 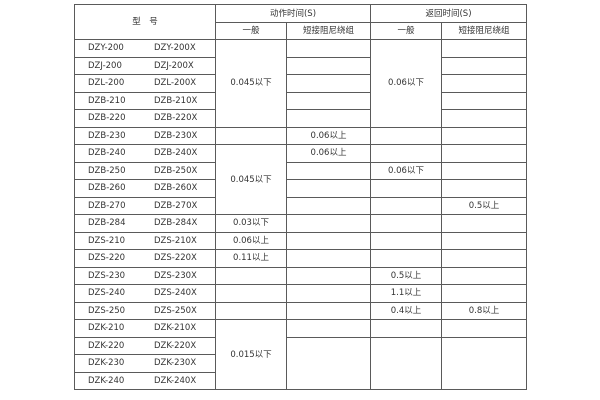 What do you see at coordinates (251, 258) in the screenshot?
I see `action-general-cell: 0.11以上` at bounding box center [251, 258].